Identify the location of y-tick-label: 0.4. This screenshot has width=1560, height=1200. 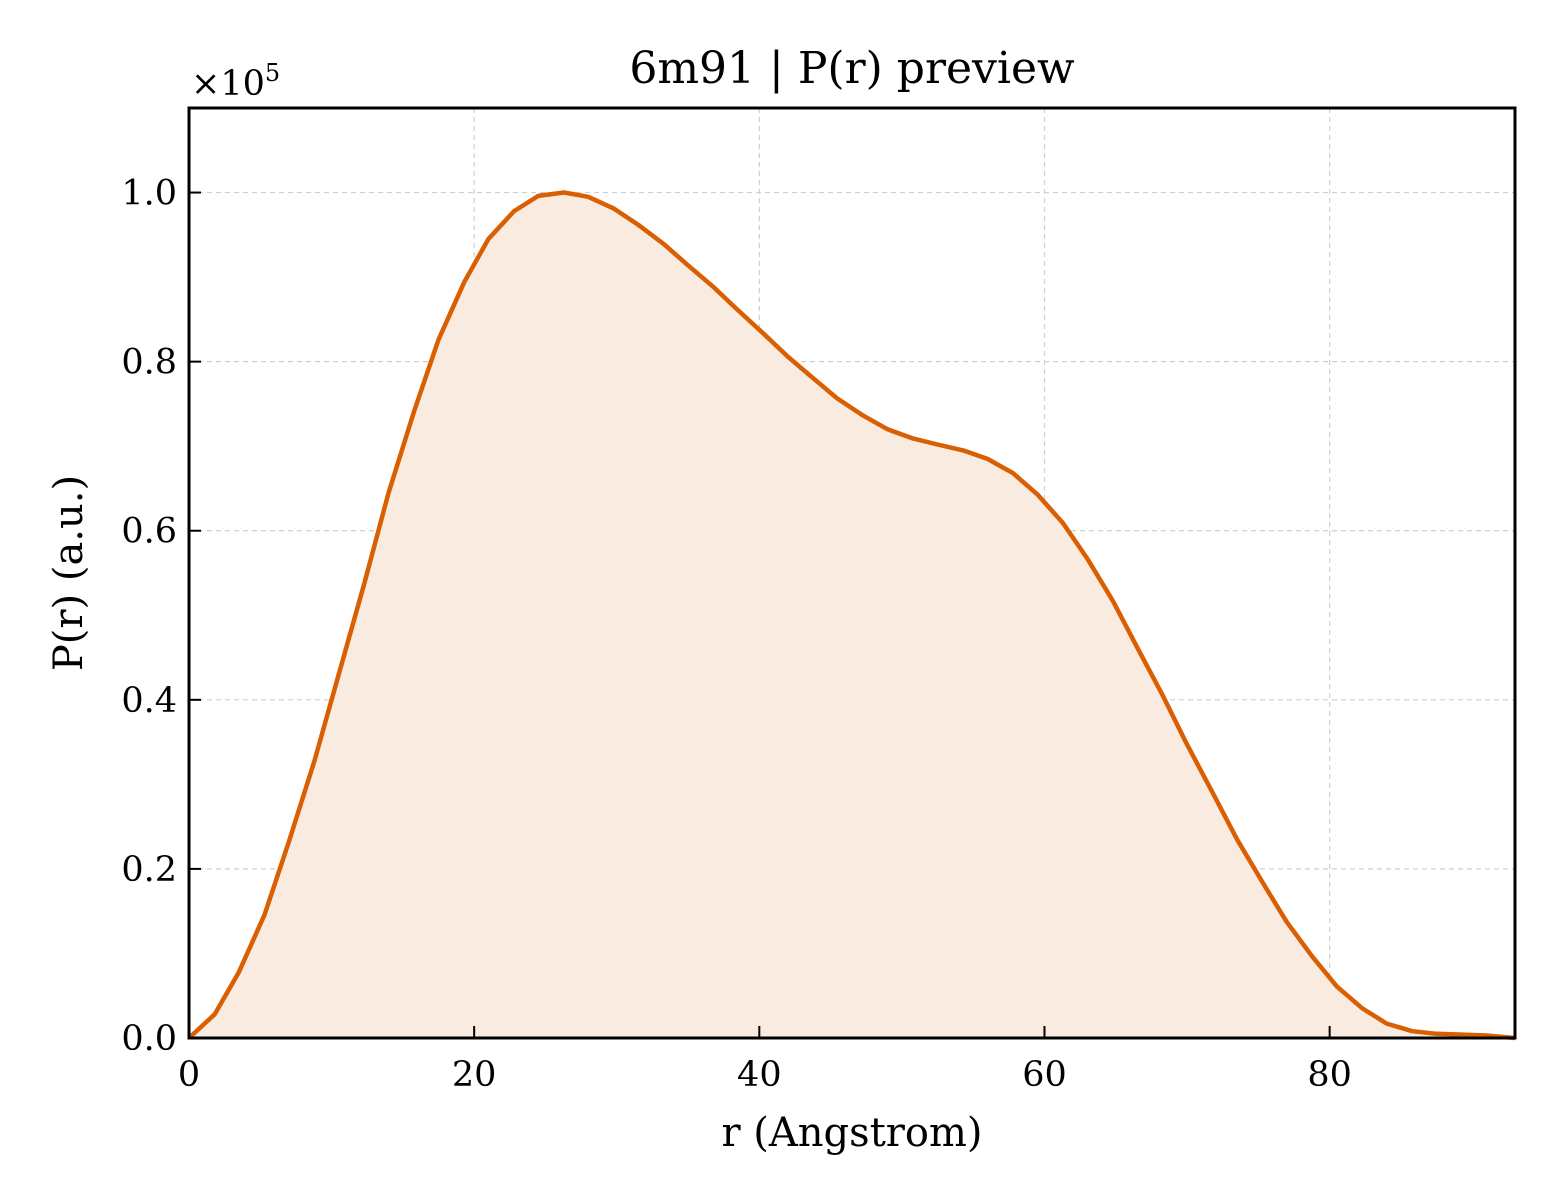
(149, 701).